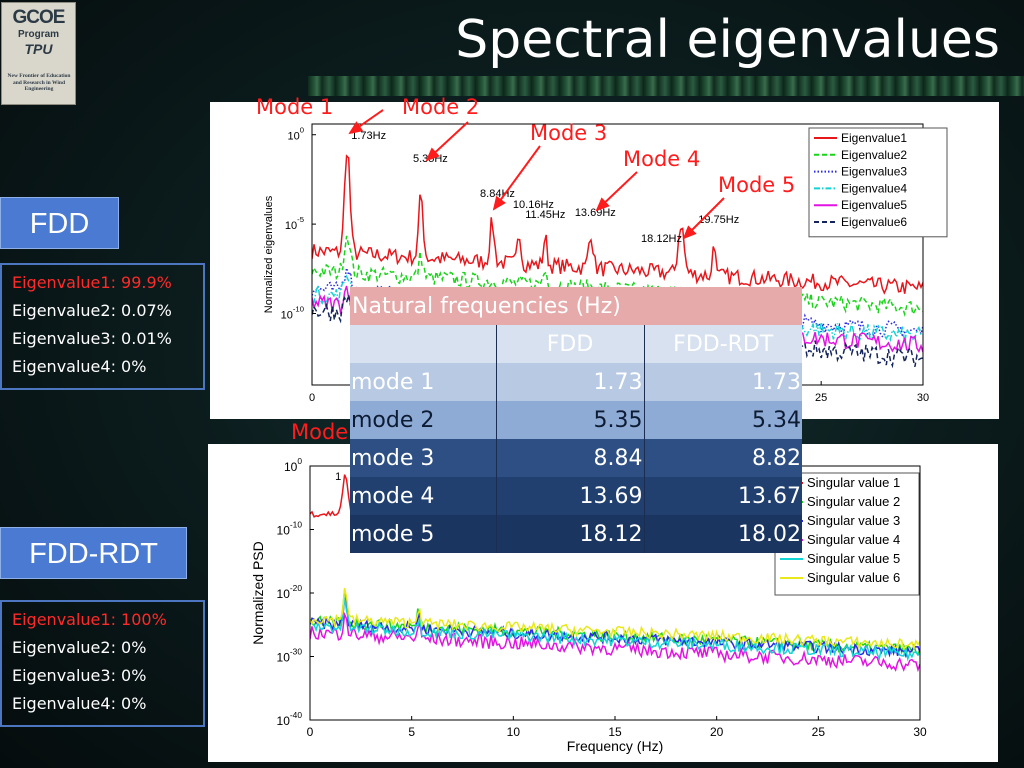  I want to click on table-cell-rdt: 5.34, so click(776, 420).